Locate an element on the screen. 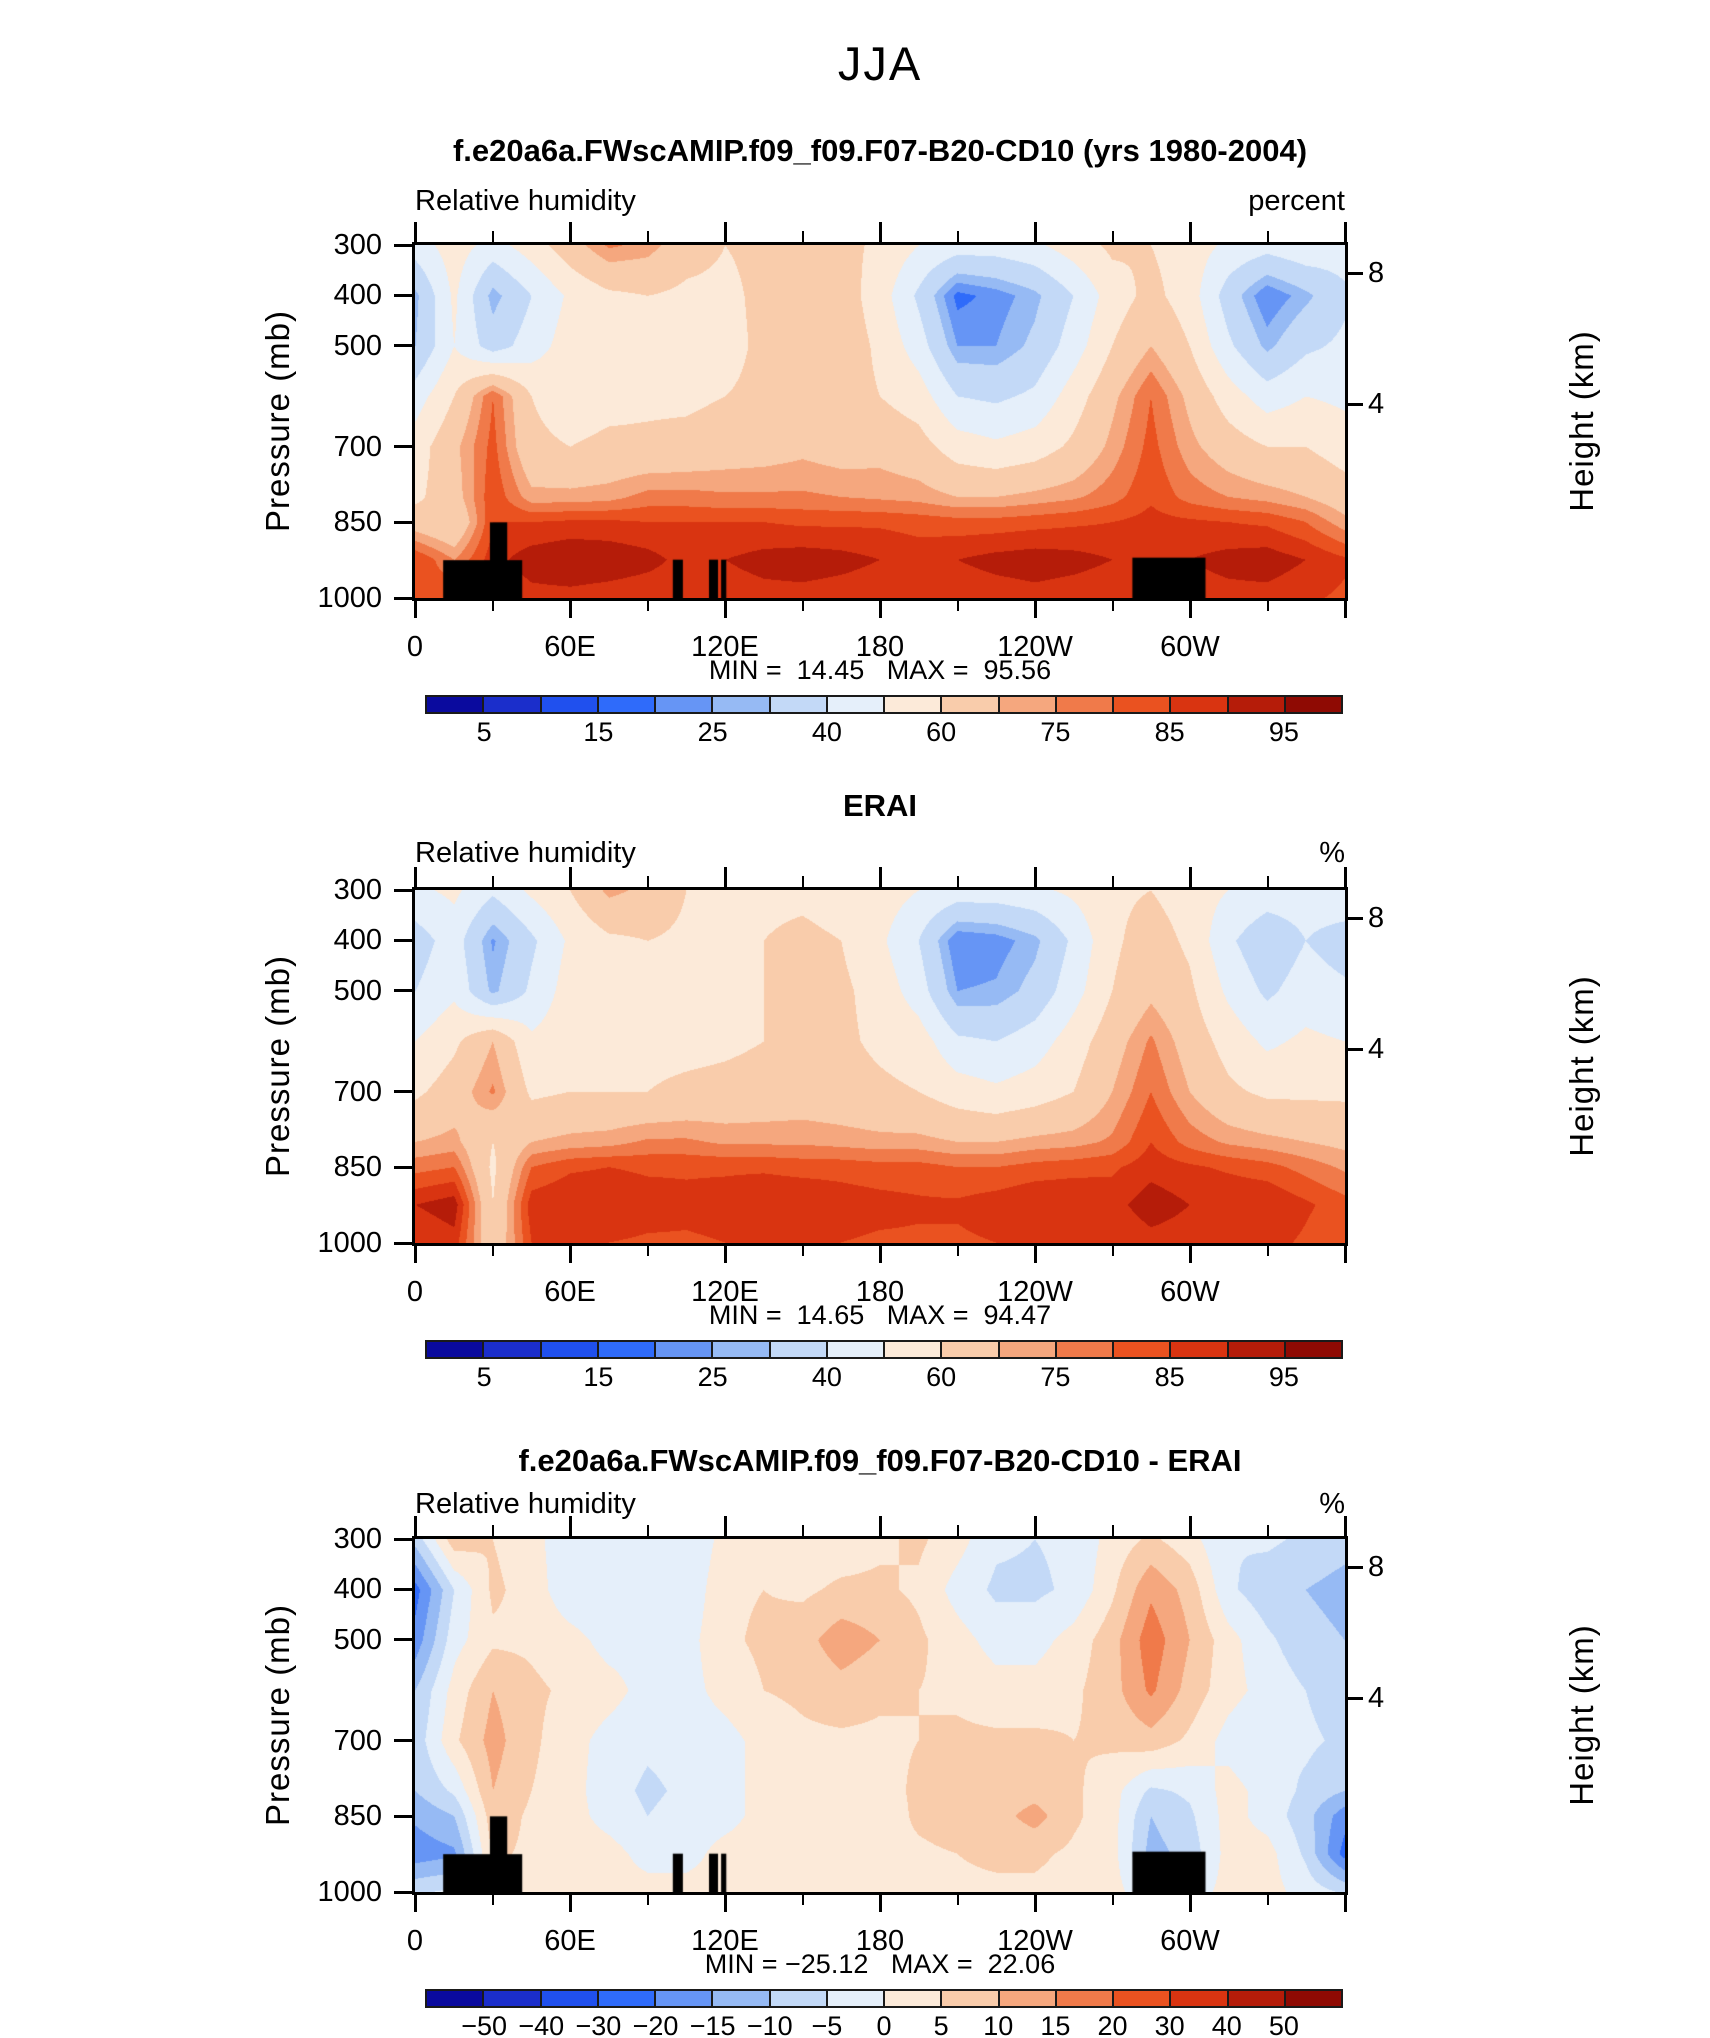  colorbar-tick-label: 15 is located at coordinates (598, 732).